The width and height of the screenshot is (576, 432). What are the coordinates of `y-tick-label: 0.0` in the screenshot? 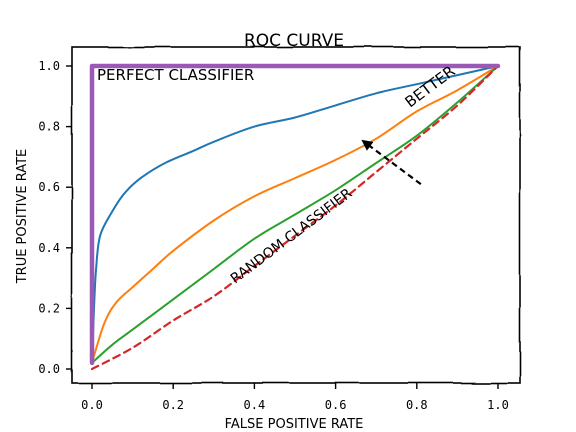 It's located at (49, 369).